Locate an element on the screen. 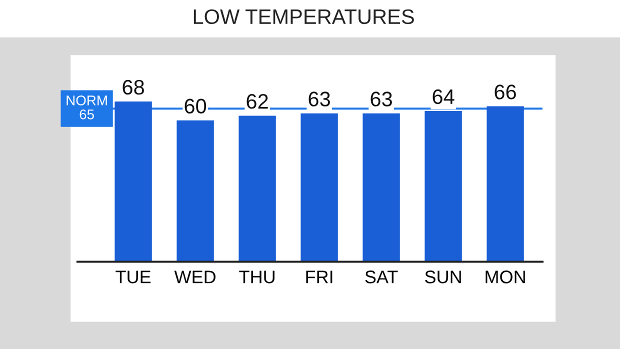 The width and height of the screenshot is (620, 349). x-tick-label: WED is located at coordinates (195, 277).